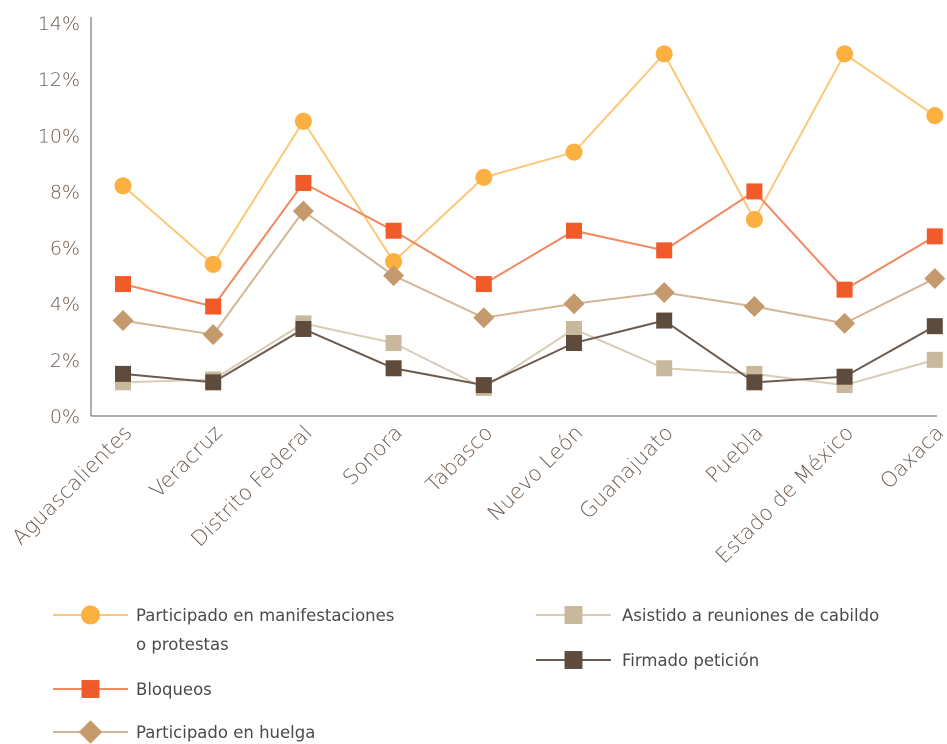 Image resolution: width=947 pixels, height=744 pixels. I want to click on x-tick-label: Oaxaca, so click(911, 457).